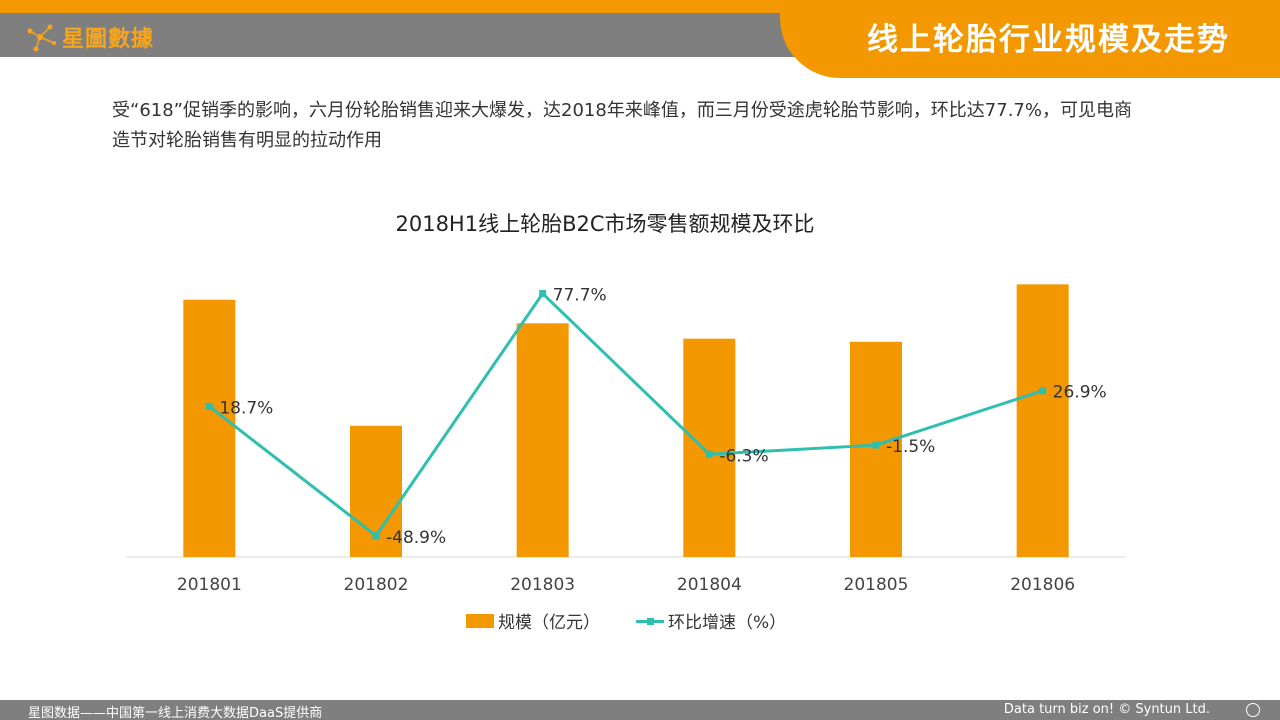  What do you see at coordinates (626, 620) in the screenshot?
I see `chart-legend: 规模（亿元） 环比增速（%）` at bounding box center [626, 620].